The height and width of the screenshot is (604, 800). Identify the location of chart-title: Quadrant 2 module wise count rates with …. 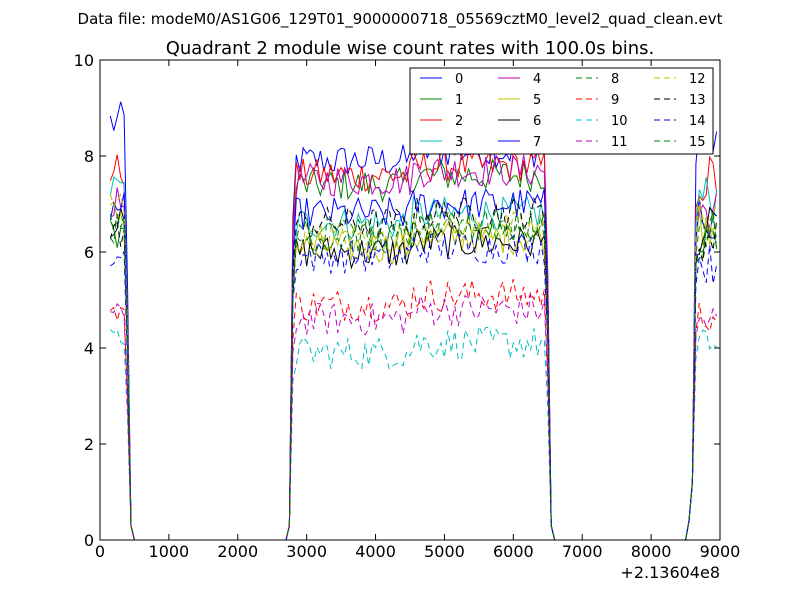
(410, 48).